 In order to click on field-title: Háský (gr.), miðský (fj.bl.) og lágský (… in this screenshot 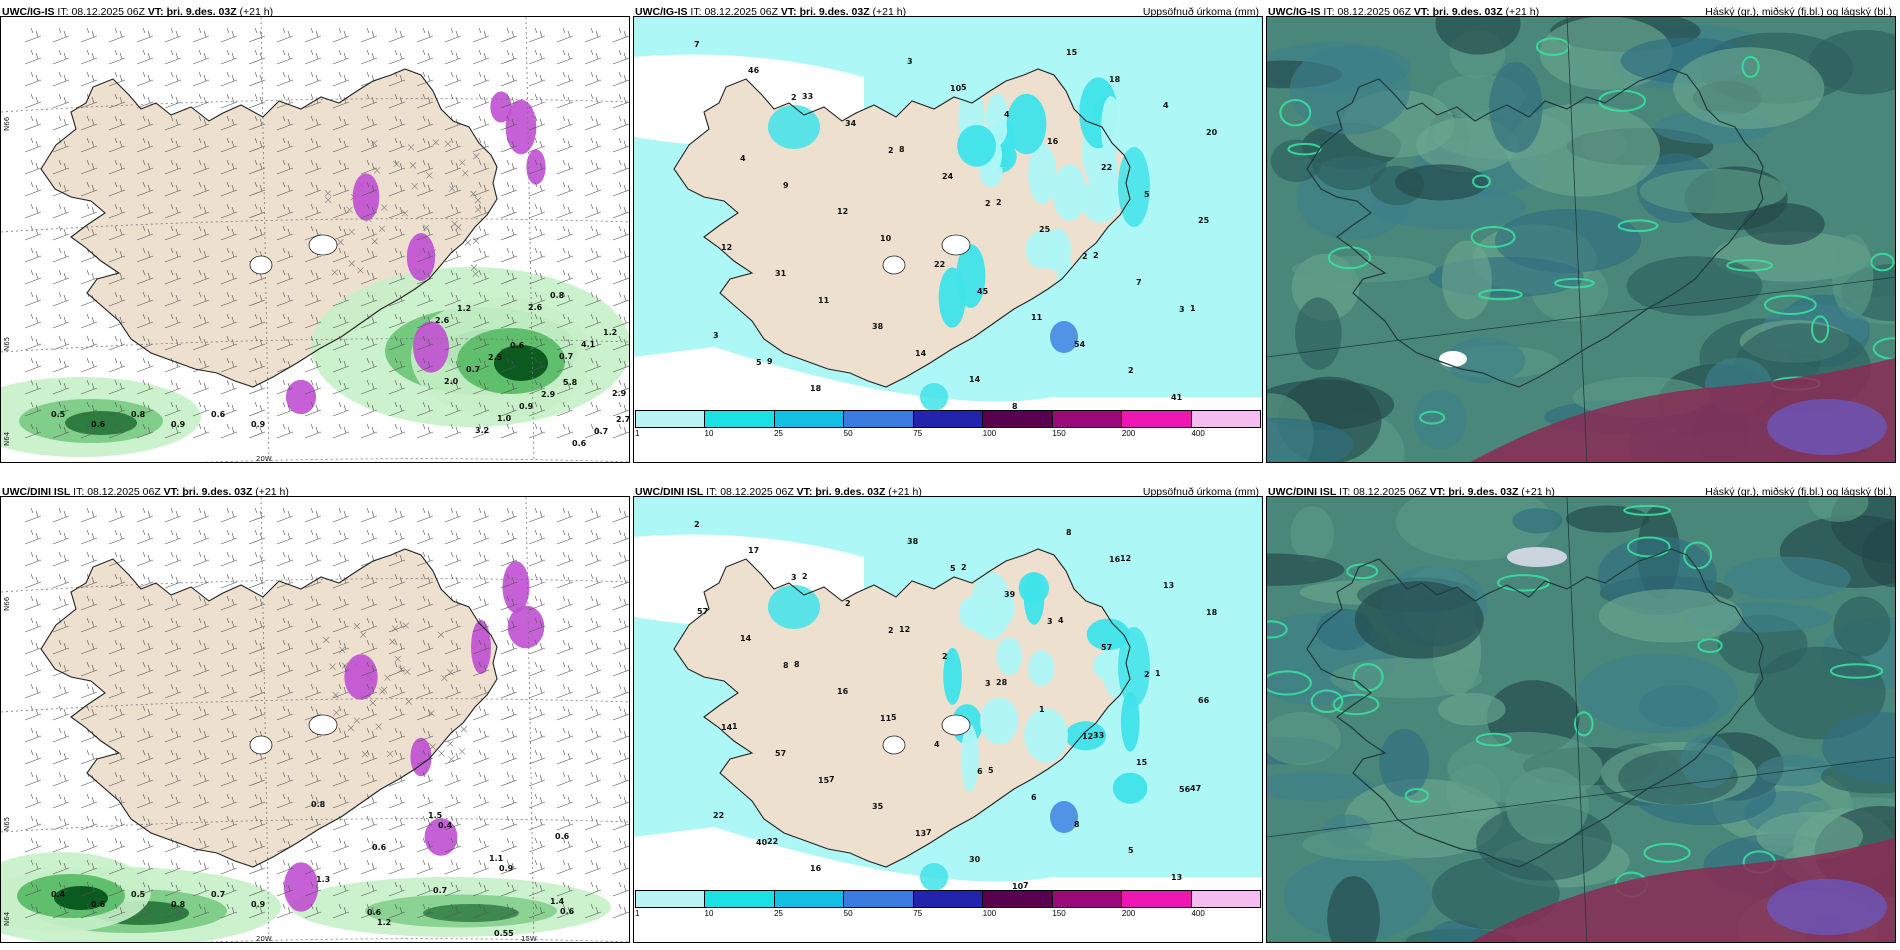, I will do `click(1798, 12)`.